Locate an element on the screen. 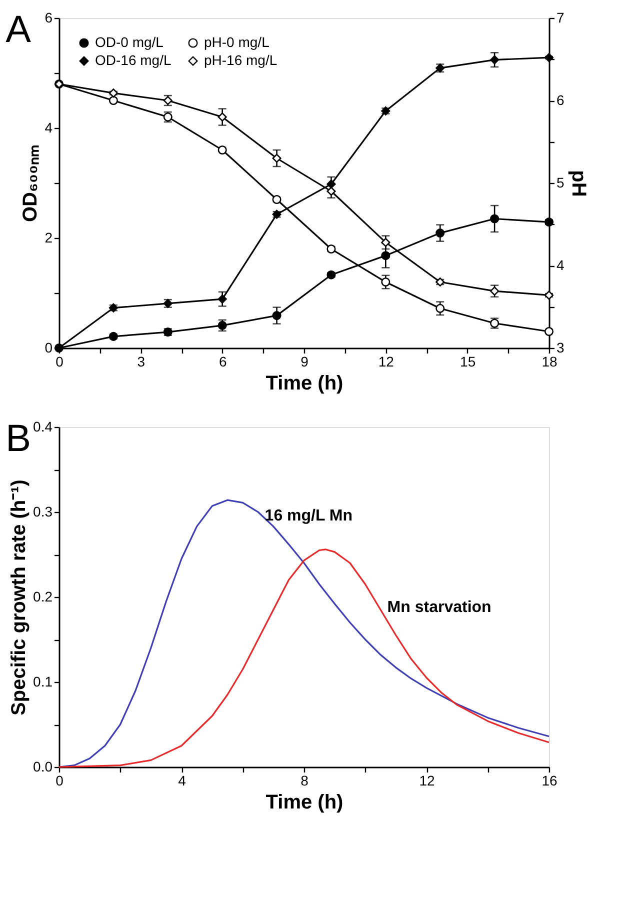 The width and height of the screenshot is (636, 901). x-tick-label: 15 is located at coordinates (468, 362).